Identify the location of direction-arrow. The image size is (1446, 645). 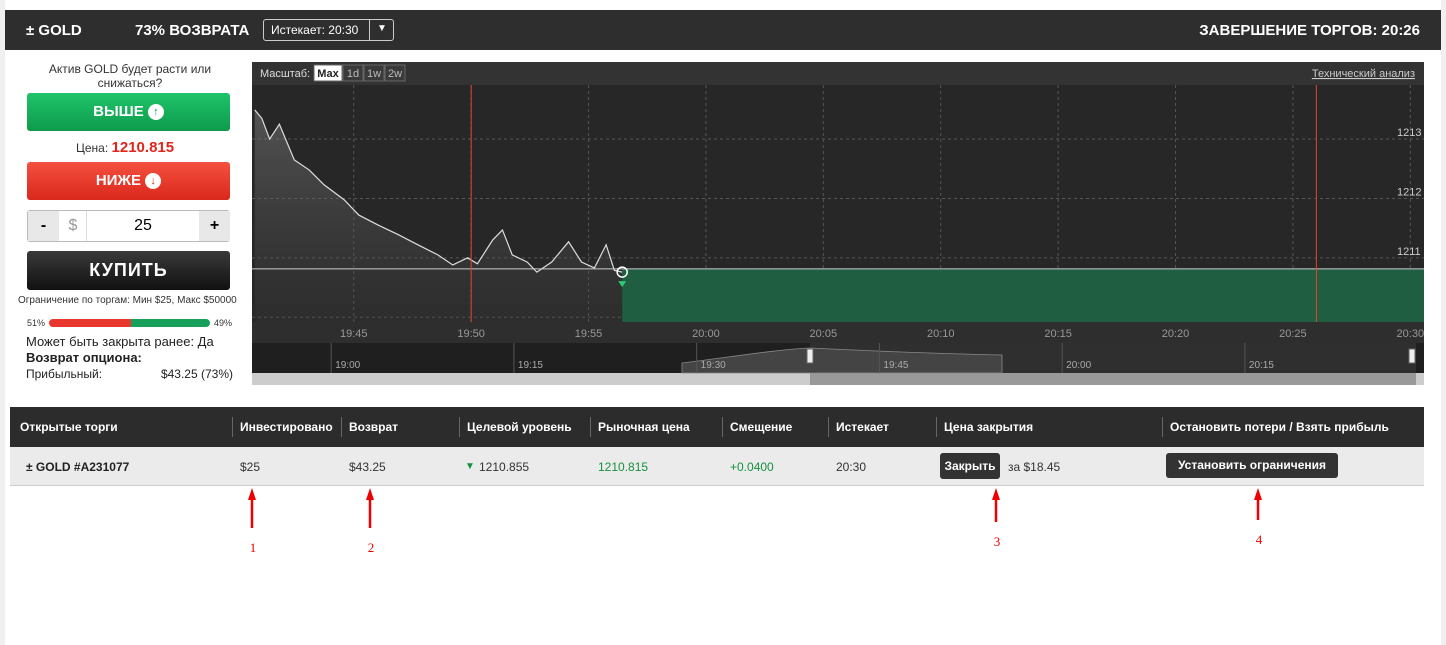
(622, 284).